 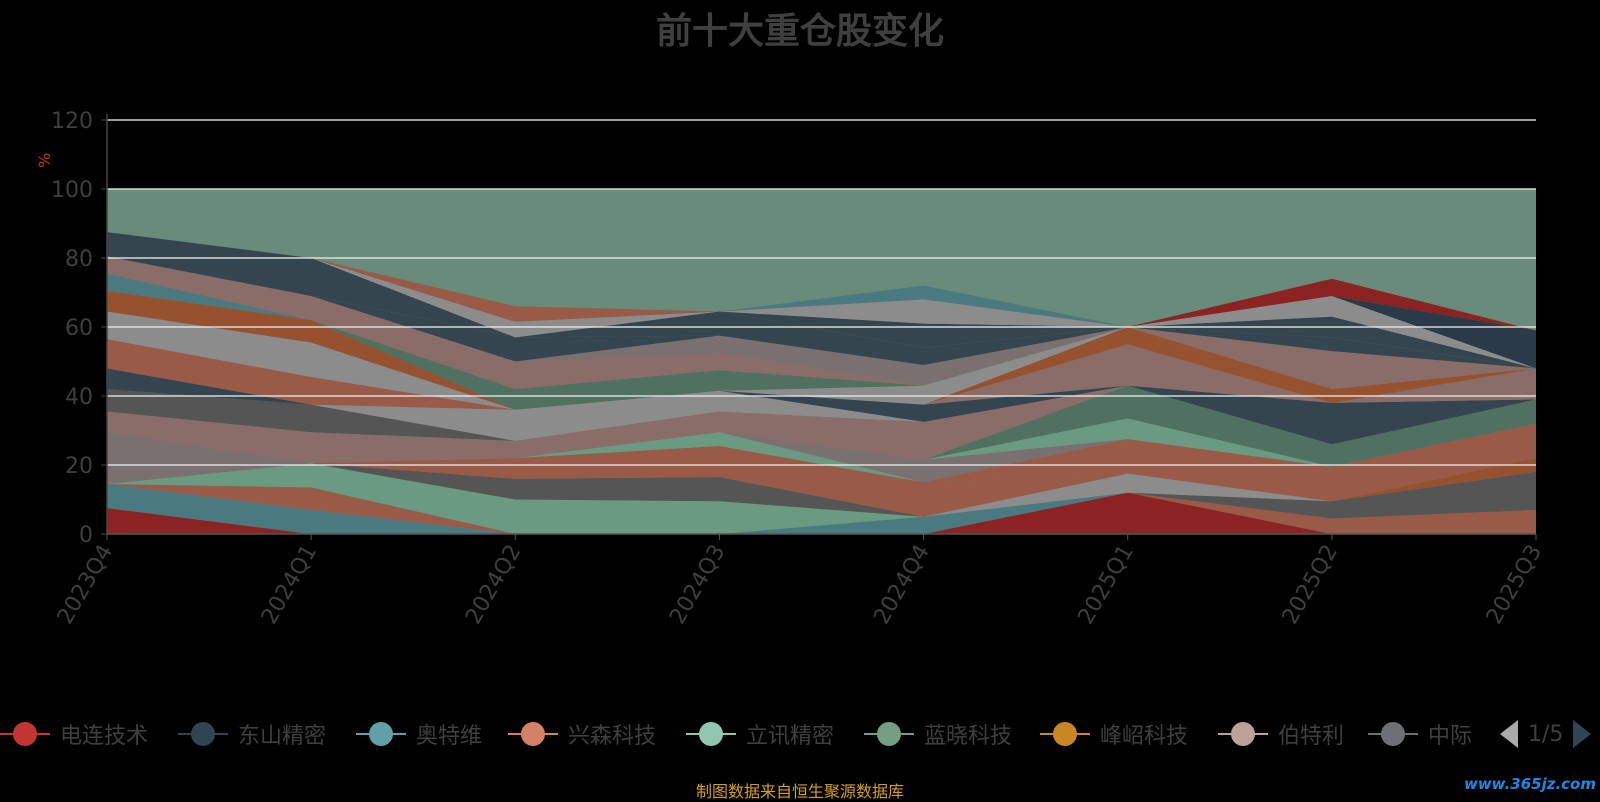 What do you see at coordinates (44, 160) in the screenshot?
I see `y-axis-unit-label: %` at bounding box center [44, 160].